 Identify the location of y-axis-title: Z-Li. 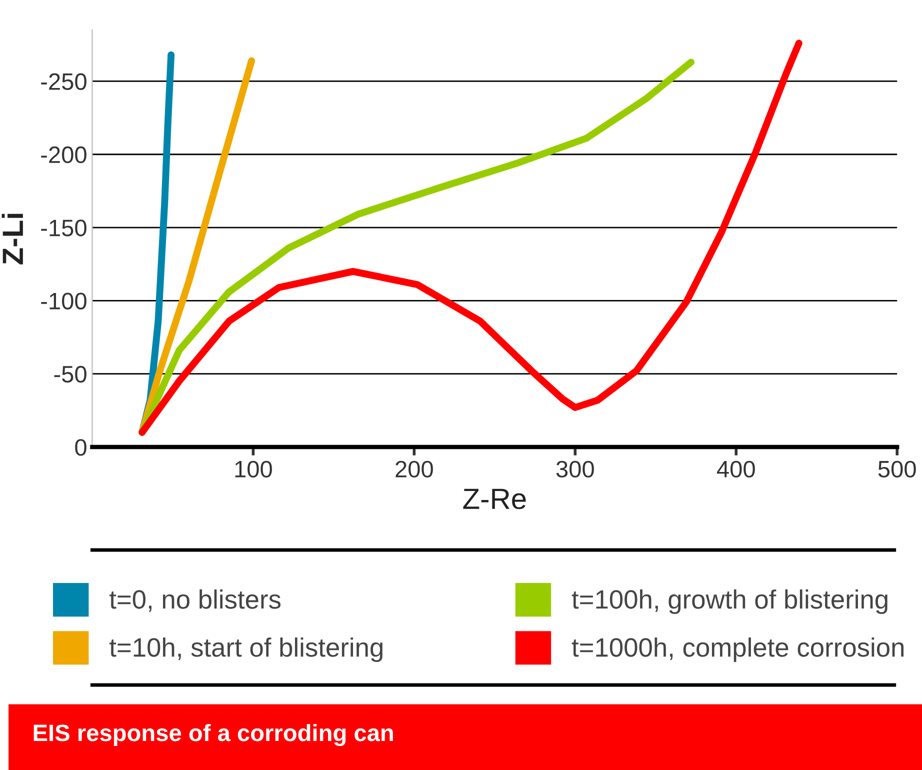
(12, 239).